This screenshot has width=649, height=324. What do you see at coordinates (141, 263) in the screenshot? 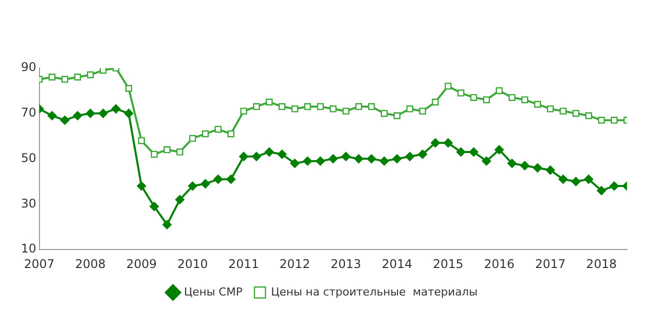
I see `x-tick-label: 2009` at bounding box center [141, 263].